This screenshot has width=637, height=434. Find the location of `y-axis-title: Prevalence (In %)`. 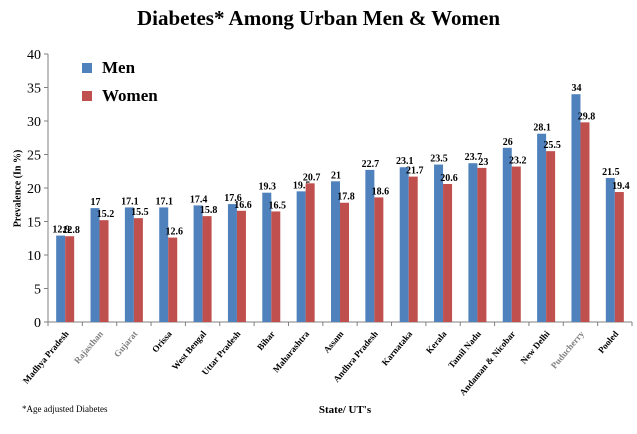

y-axis-title: Prevalence (In %) is located at coordinates (18, 188).